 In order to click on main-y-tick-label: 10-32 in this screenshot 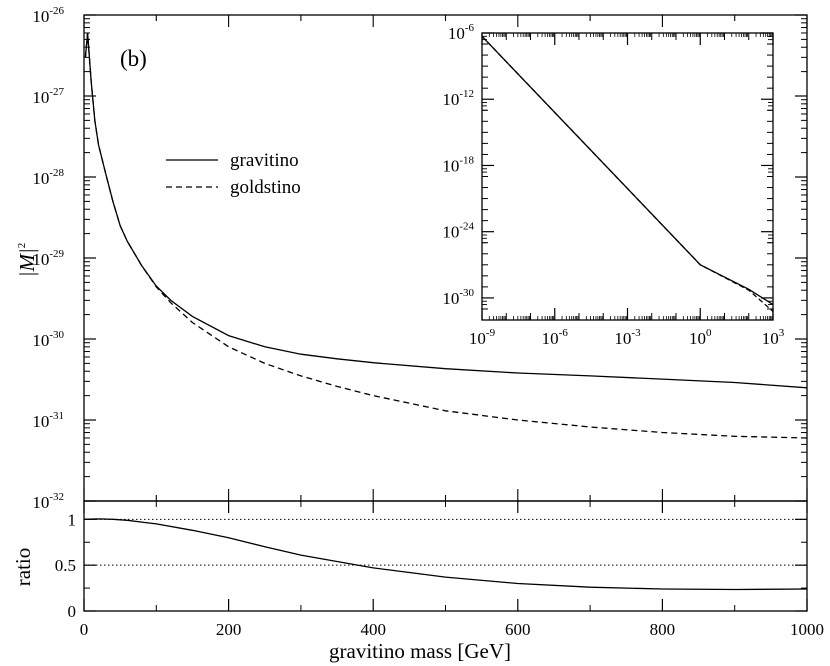, I will do `click(48, 501)`.